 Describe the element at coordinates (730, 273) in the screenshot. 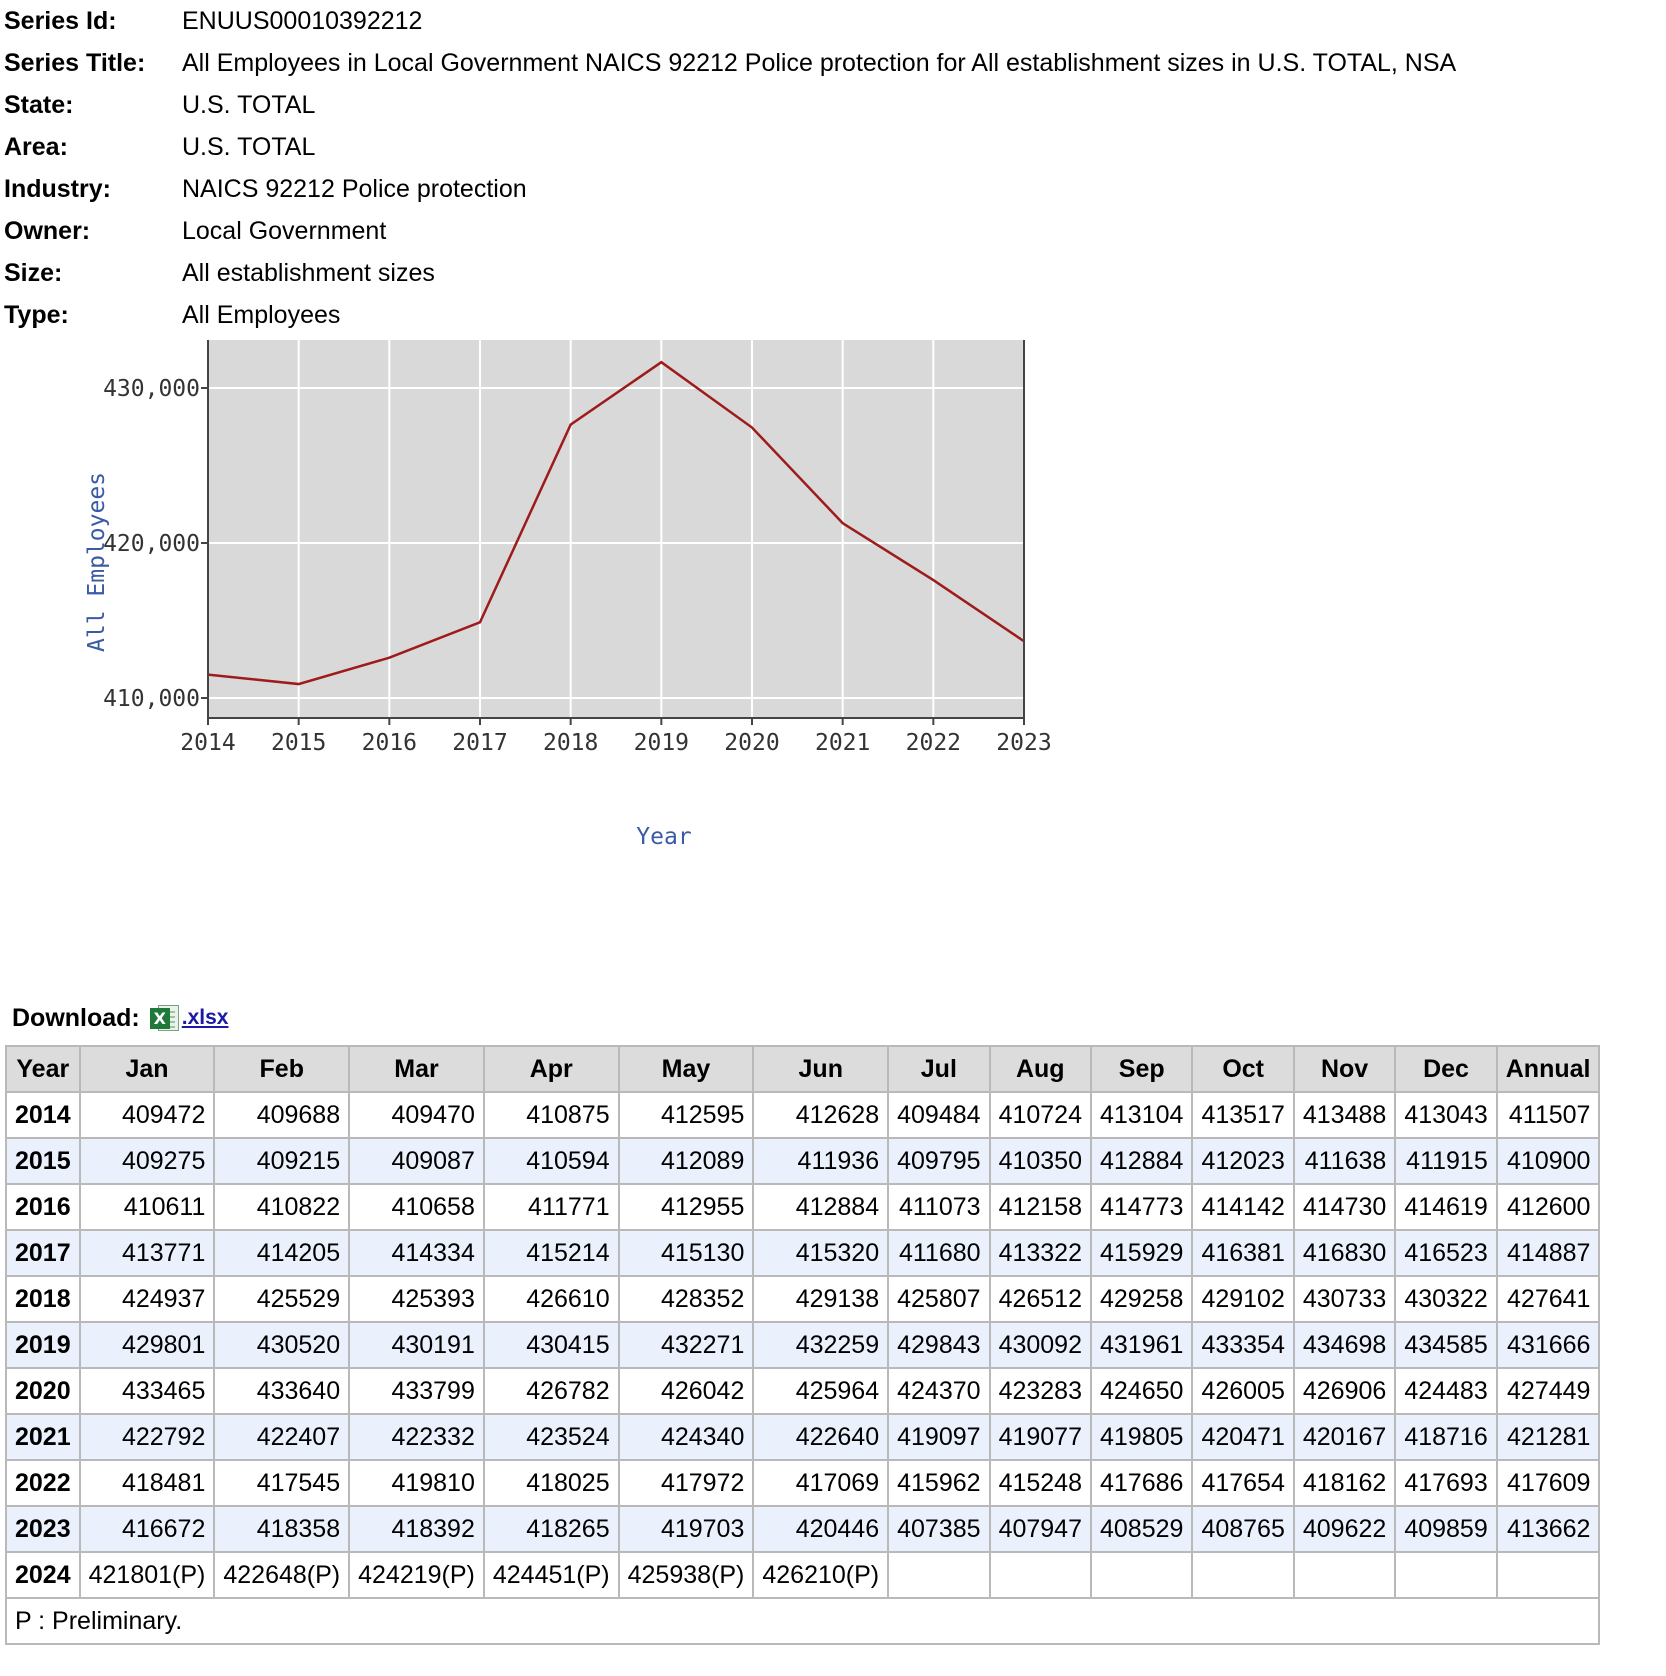

I see `meta-row: Size: All establishment sizes` at that location.